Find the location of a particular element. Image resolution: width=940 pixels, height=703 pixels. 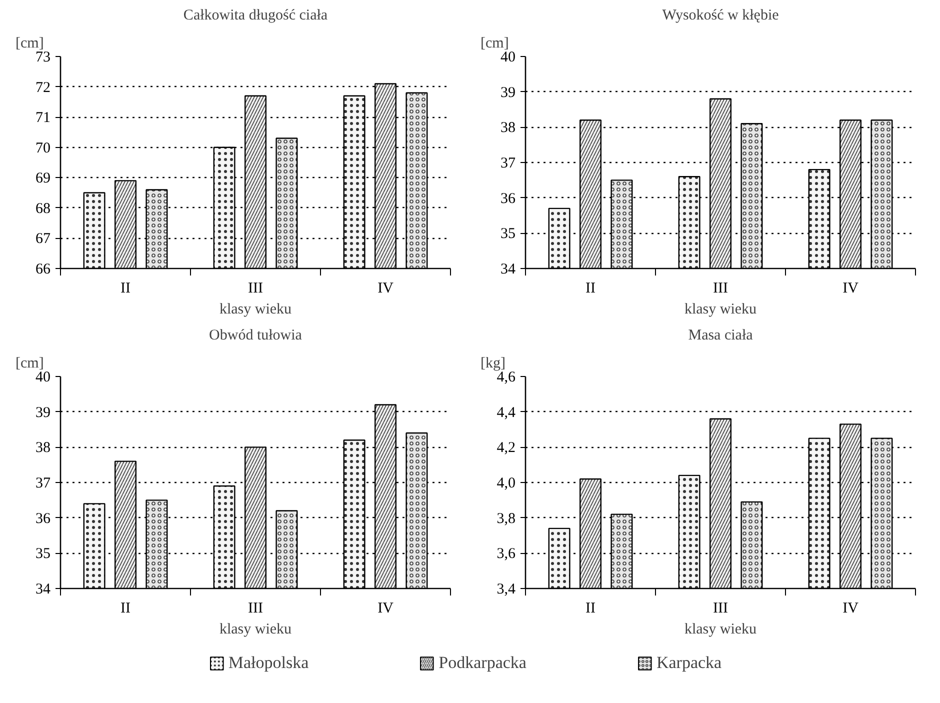

y-tick-label: 72 is located at coordinates (43, 88).